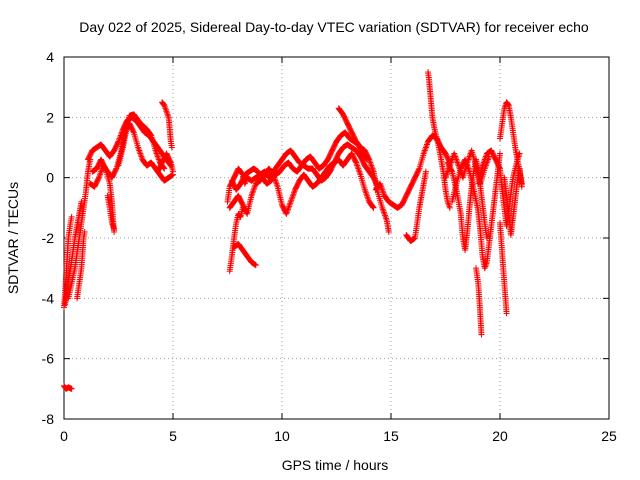 This screenshot has height=480, width=640. I want to click on y-tick-label: -2, so click(48, 238).